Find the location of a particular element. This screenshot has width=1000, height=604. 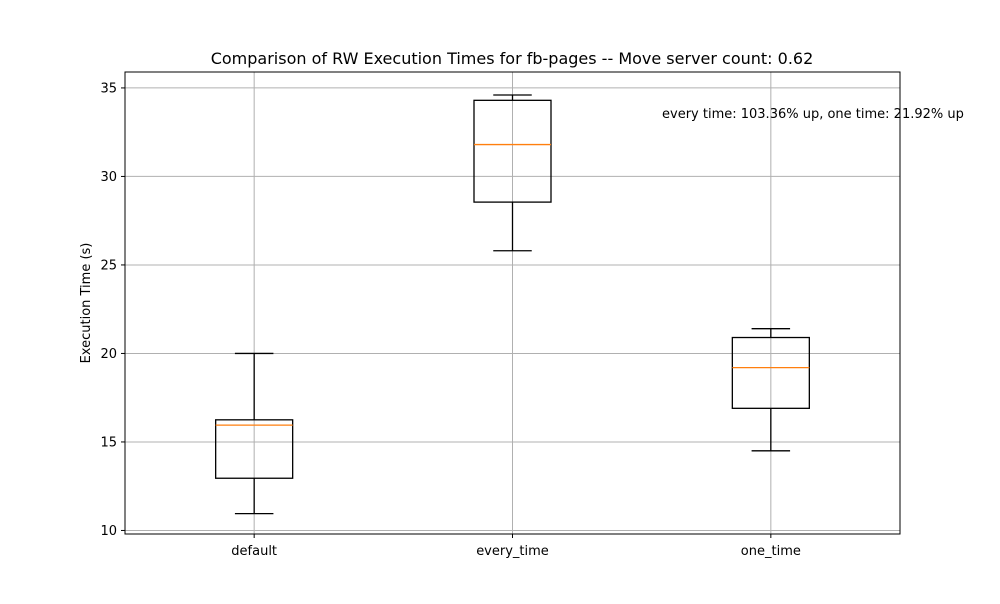

x-tick-label: every_time is located at coordinates (512, 551).